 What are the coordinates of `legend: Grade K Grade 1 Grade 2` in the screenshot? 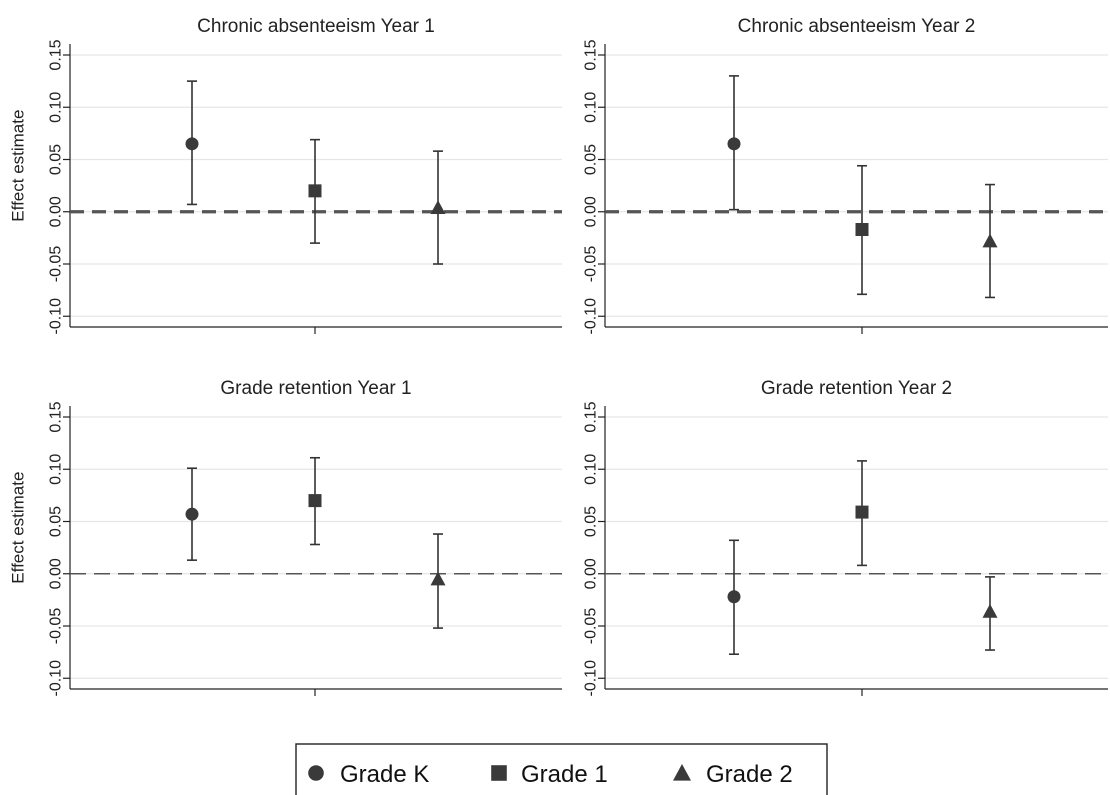 It's located at (561, 769).